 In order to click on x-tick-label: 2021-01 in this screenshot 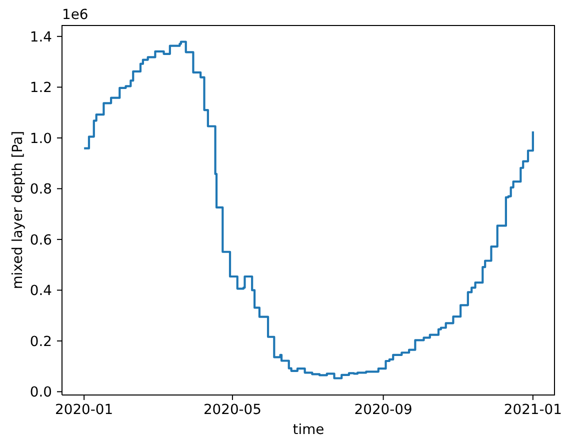, I will do `click(533, 410)`.